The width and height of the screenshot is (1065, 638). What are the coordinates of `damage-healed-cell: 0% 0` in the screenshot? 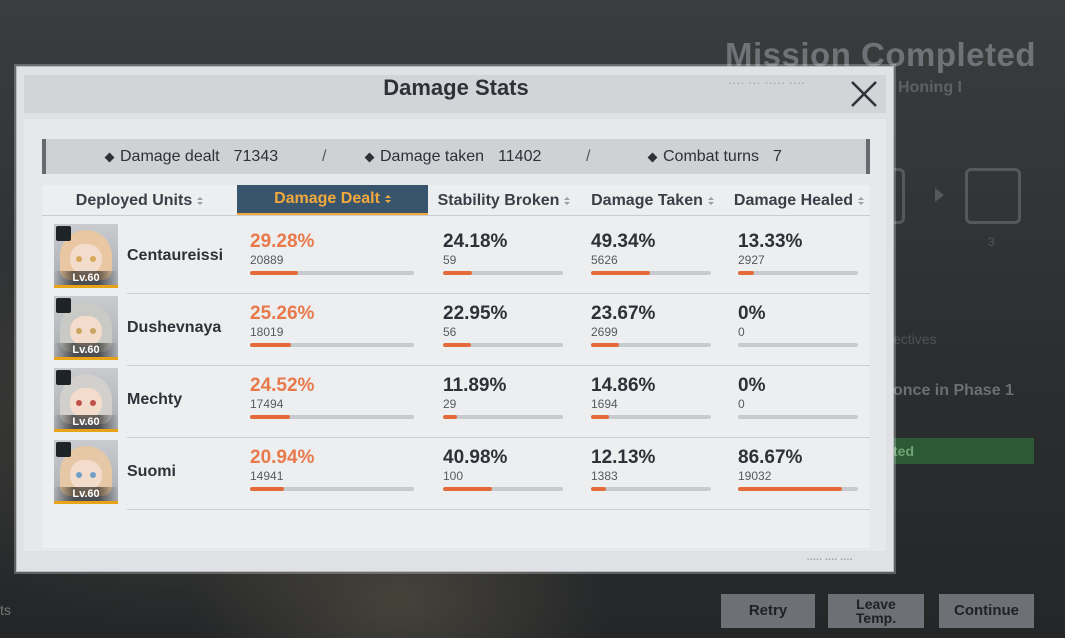 It's located at (798, 397).